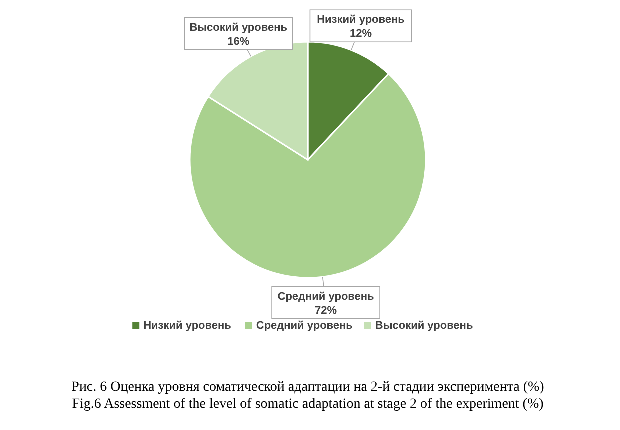 Image resolution: width=620 pixels, height=430 pixels. Describe the element at coordinates (308, 404) in the screenshot. I see `caption: Fig.6 Assessment of the level of somatic adaptation at stage 2 of the experiment (%)` at that location.